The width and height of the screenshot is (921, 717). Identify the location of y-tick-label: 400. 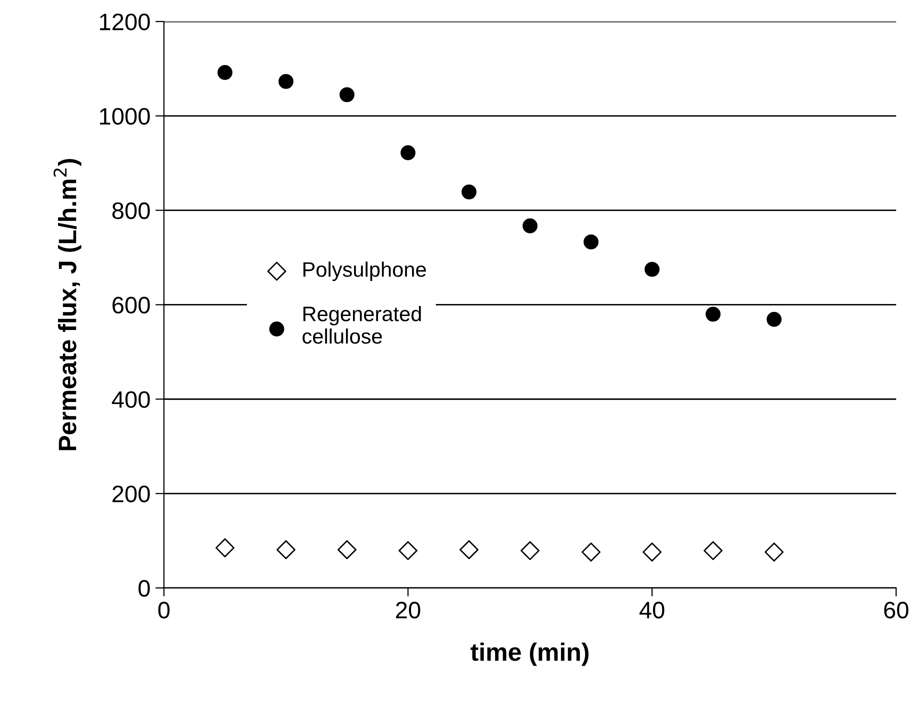
(131, 399).